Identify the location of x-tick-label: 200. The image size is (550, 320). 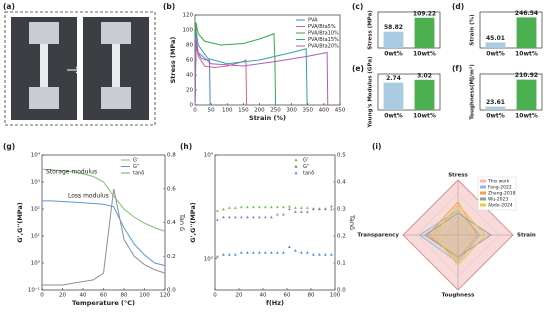
(259, 111).